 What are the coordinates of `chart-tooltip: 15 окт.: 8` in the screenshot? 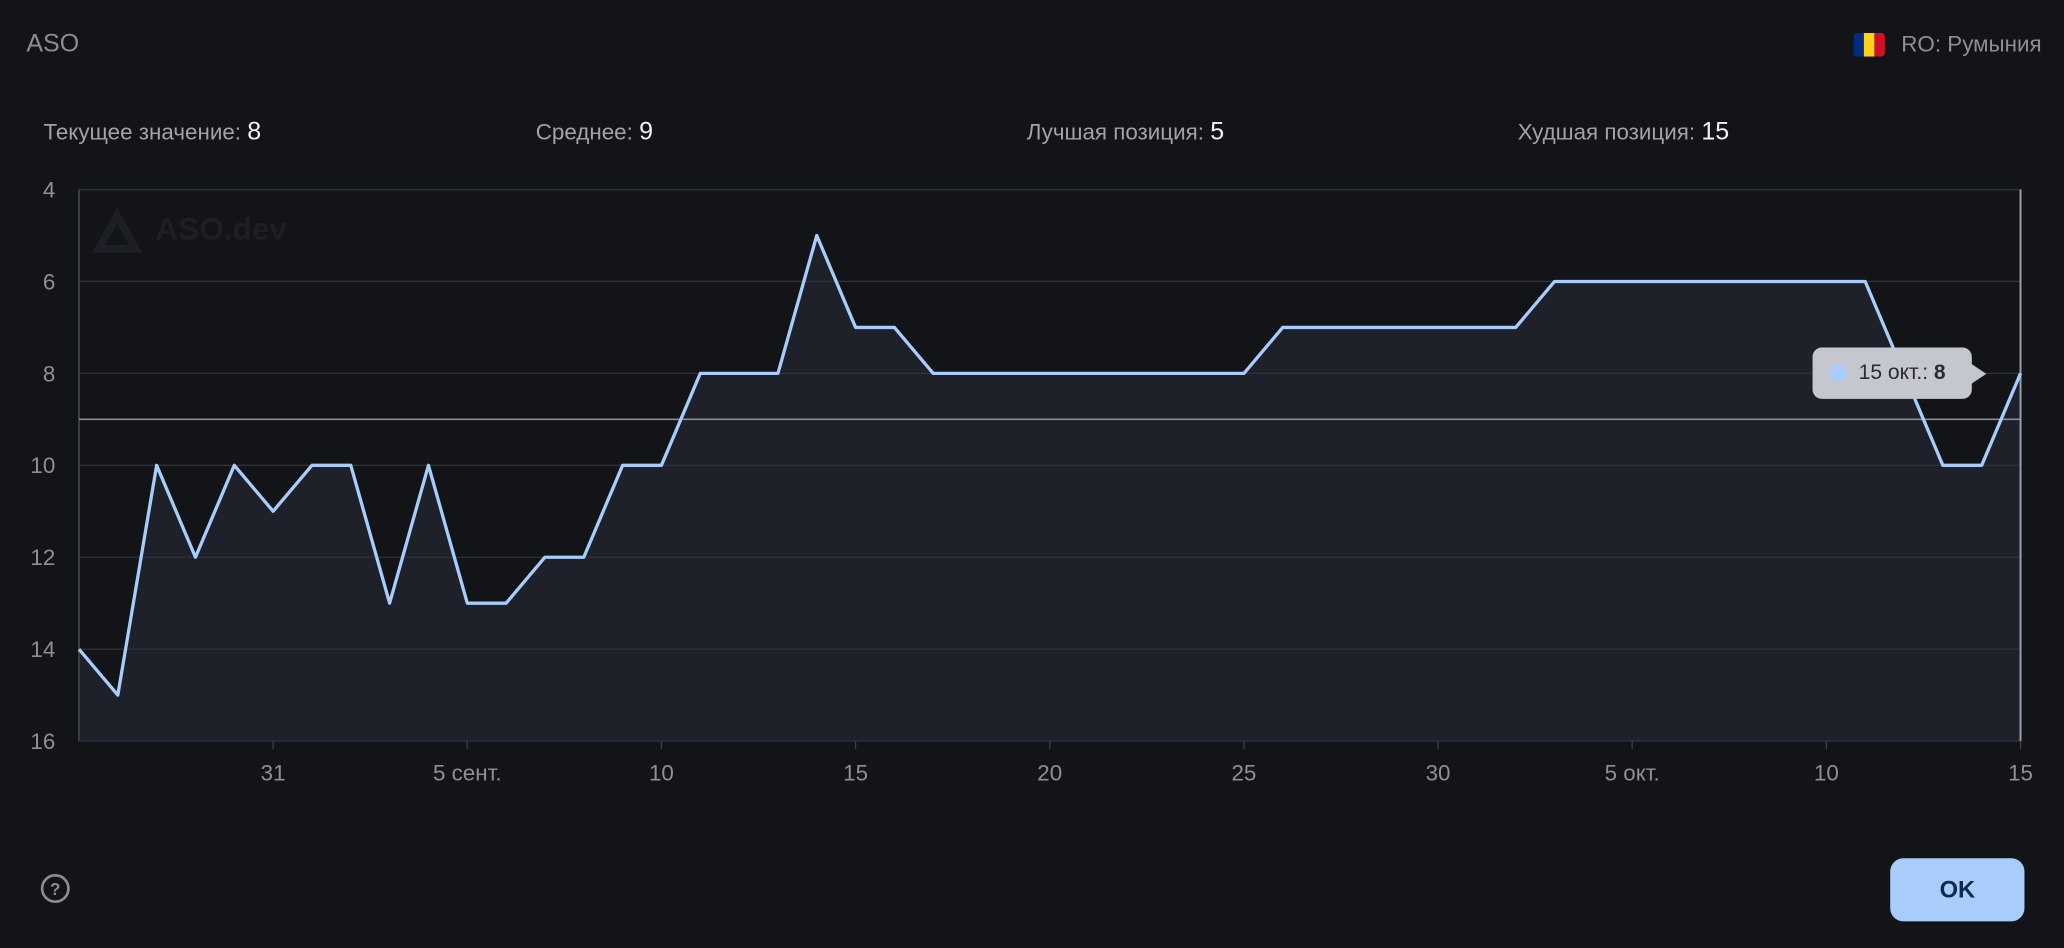 It's located at (1899, 373).